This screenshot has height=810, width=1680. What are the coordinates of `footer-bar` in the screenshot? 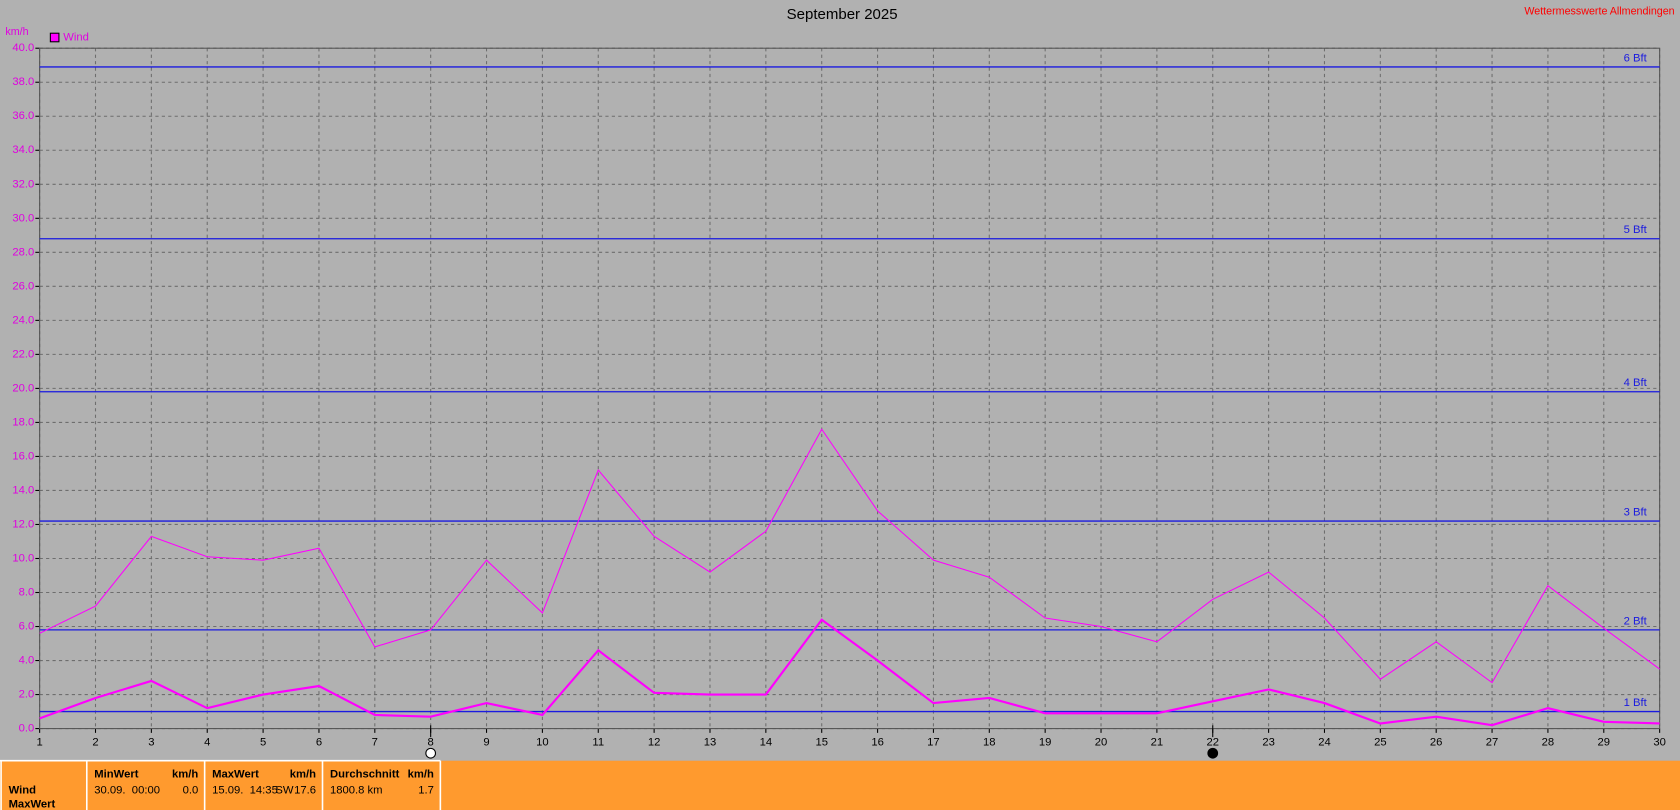 It's located at (840, 785).